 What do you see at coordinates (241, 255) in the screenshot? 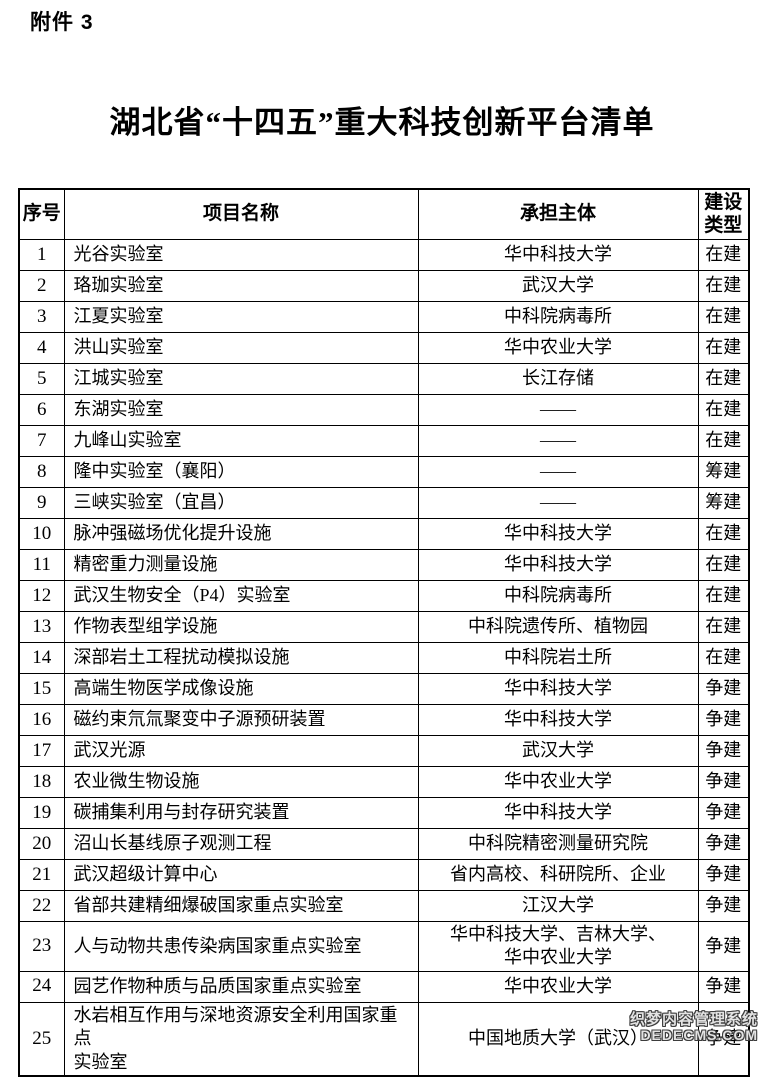
I see `cell-project-name: 光谷实验室` at bounding box center [241, 255].